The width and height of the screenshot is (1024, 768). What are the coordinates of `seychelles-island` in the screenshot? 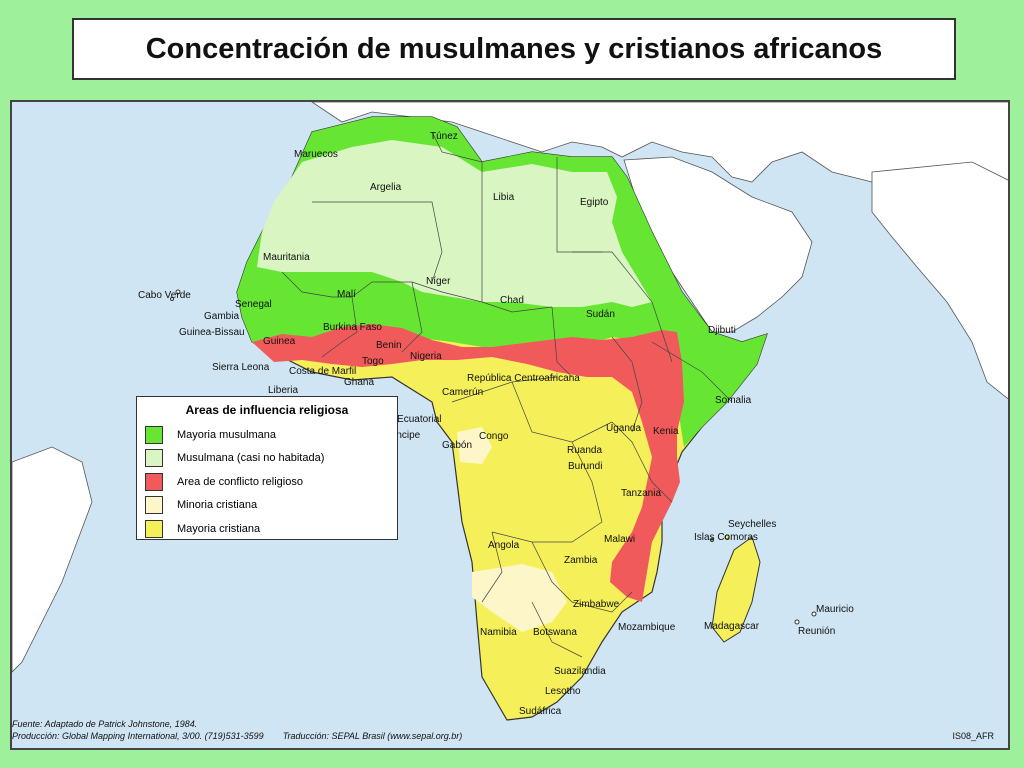 It's located at (727, 537).